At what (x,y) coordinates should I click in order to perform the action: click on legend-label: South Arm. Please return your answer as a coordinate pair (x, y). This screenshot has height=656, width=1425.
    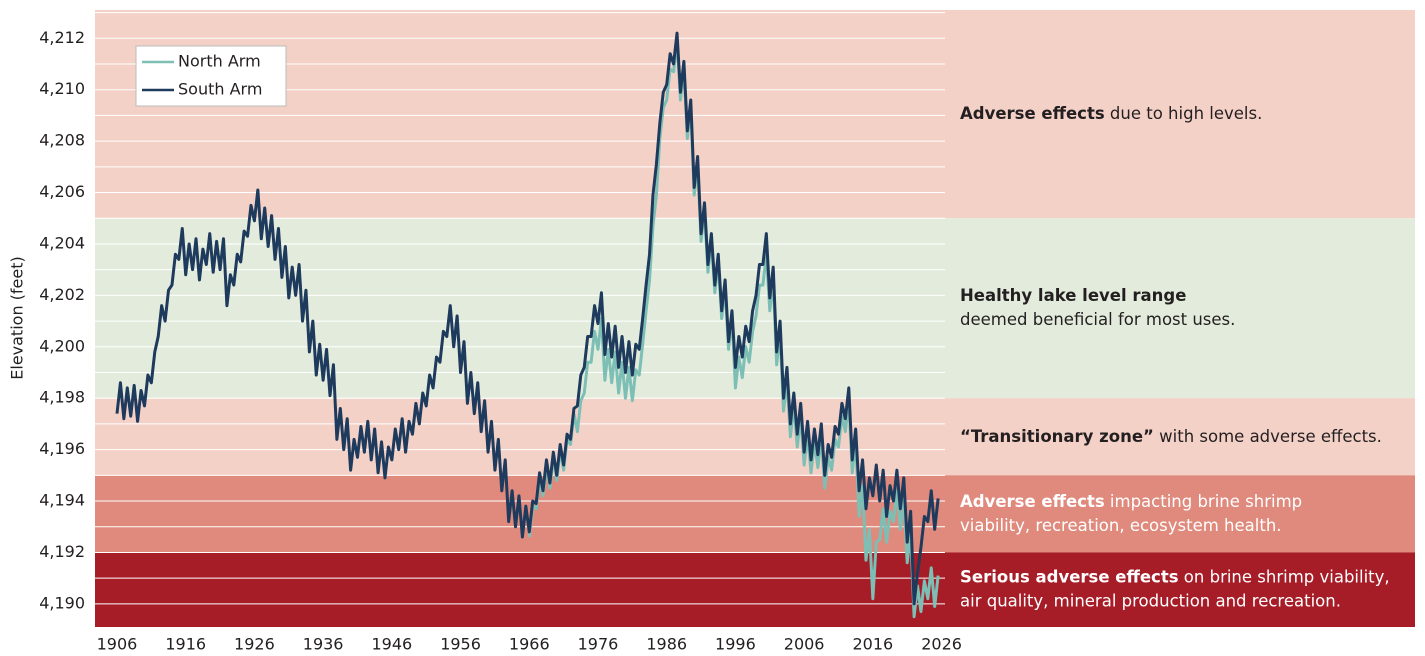
    Looking at the image, I should click on (220, 89).